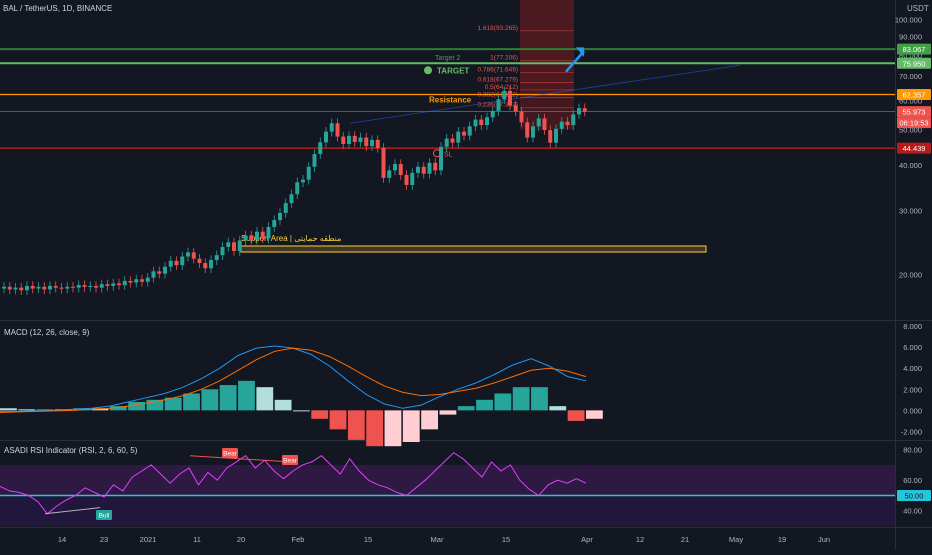  I want to click on price-tick: 40.000, so click(910, 165).